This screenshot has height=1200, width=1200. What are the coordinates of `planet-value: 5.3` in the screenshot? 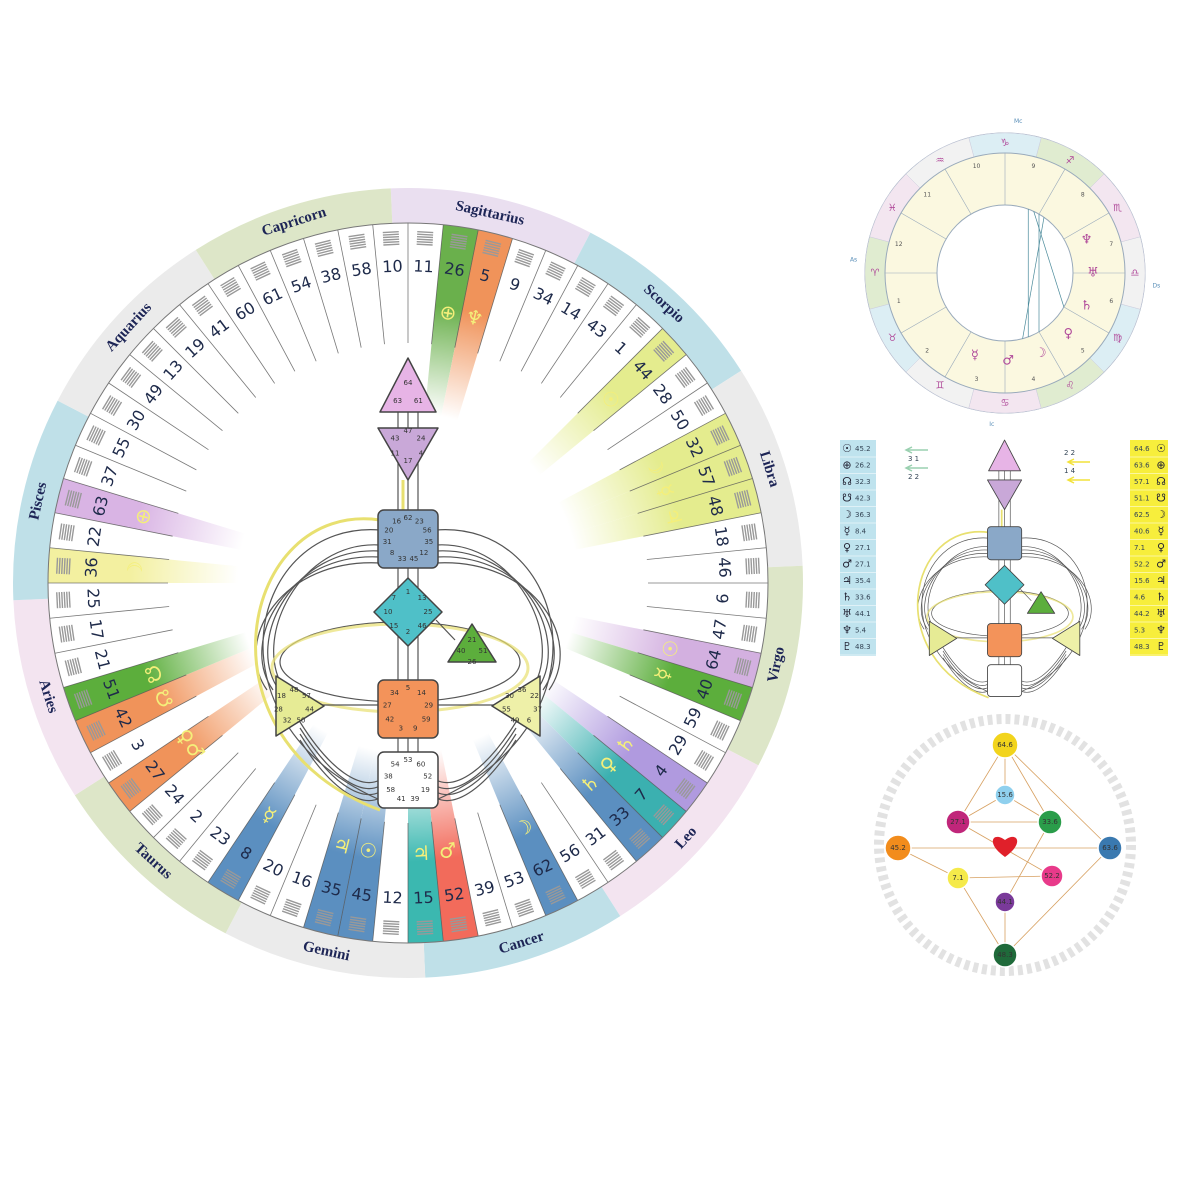 It's located at (1139, 631).